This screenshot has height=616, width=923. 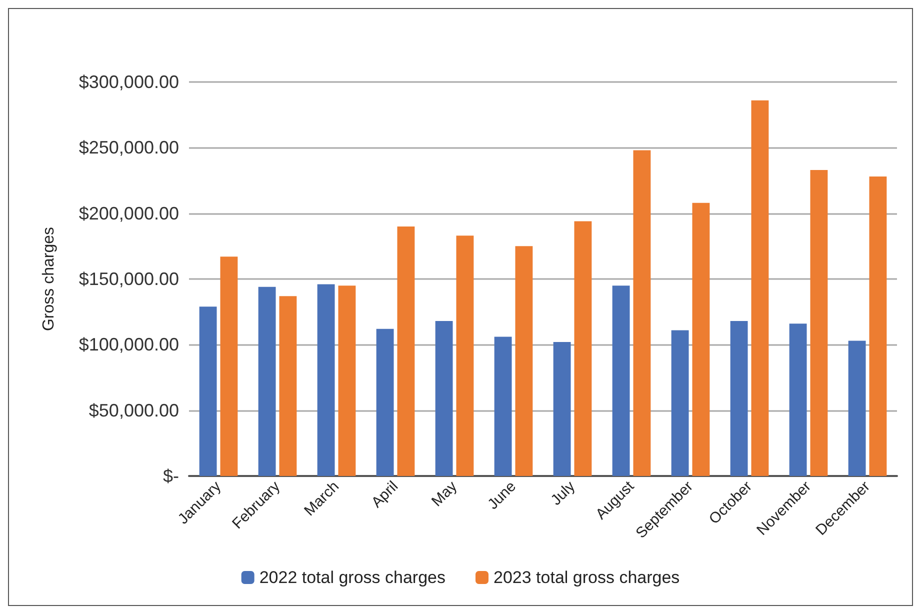 I want to click on x-tick-label: May, so click(x=444, y=494).